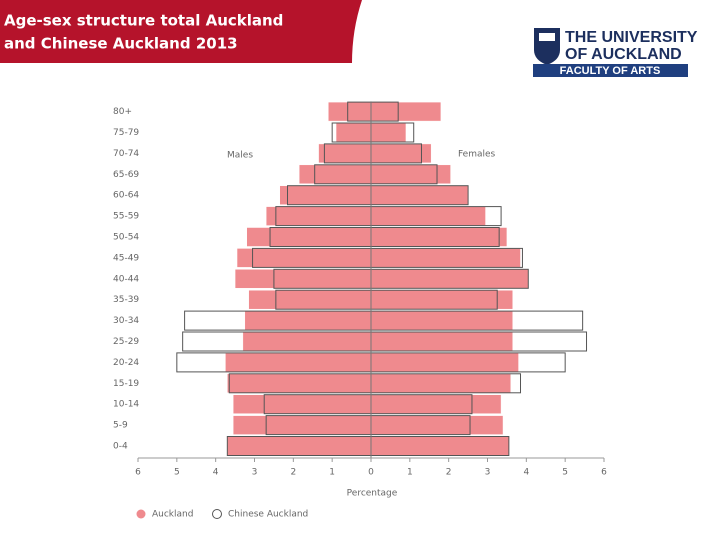 This screenshot has width=720, height=540. I want to click on y-tick-label: 80+, so click(122, 112).